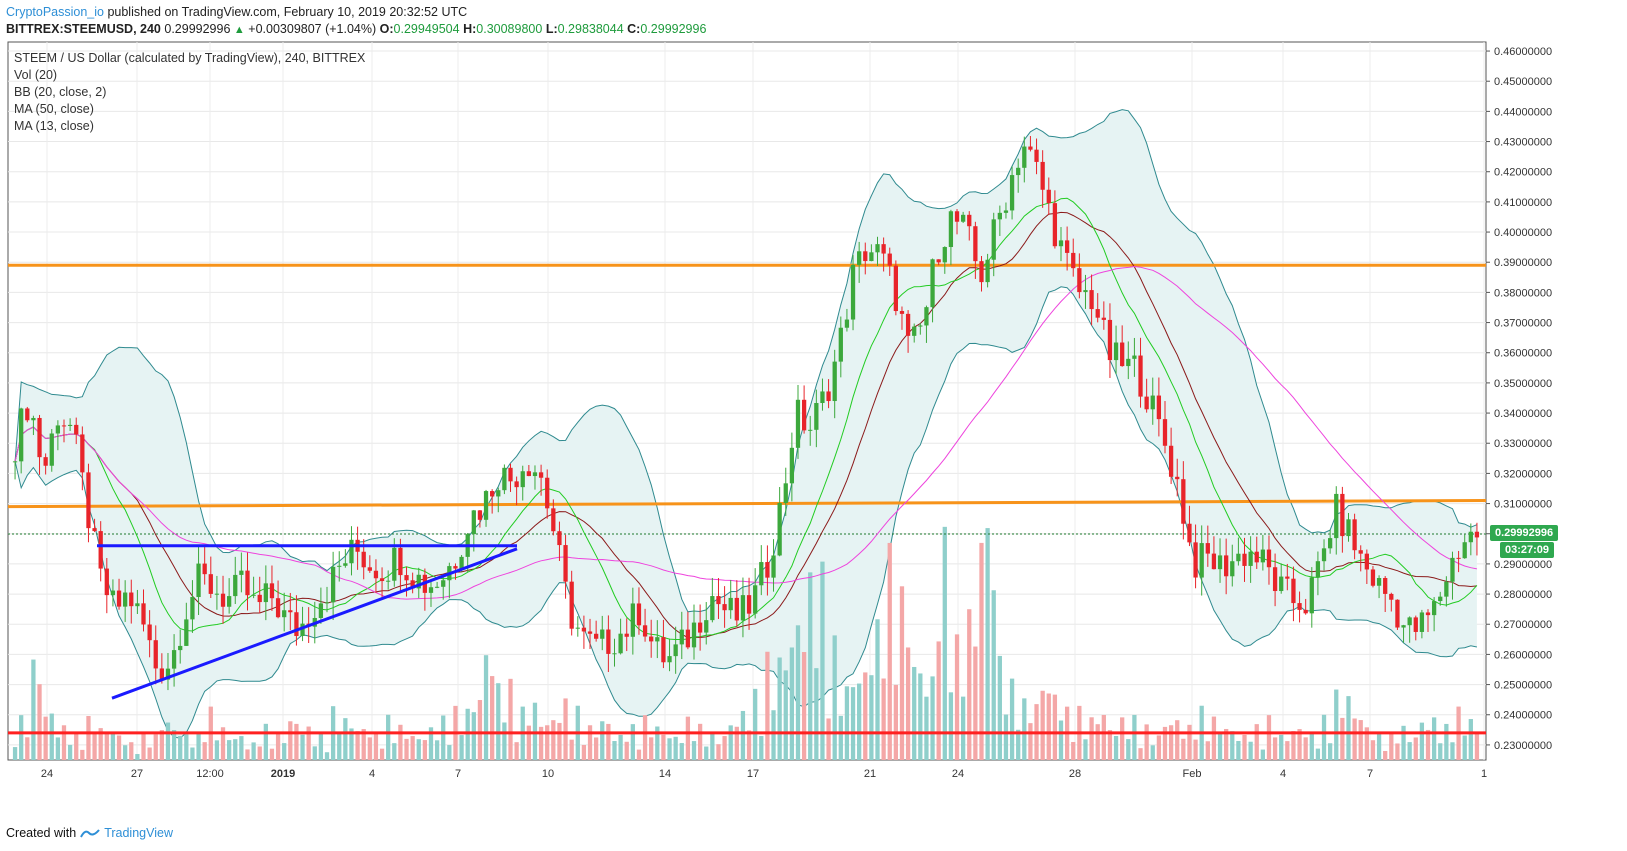  I want to click on author-link: CryptoPassion_io, so click(55, 12).